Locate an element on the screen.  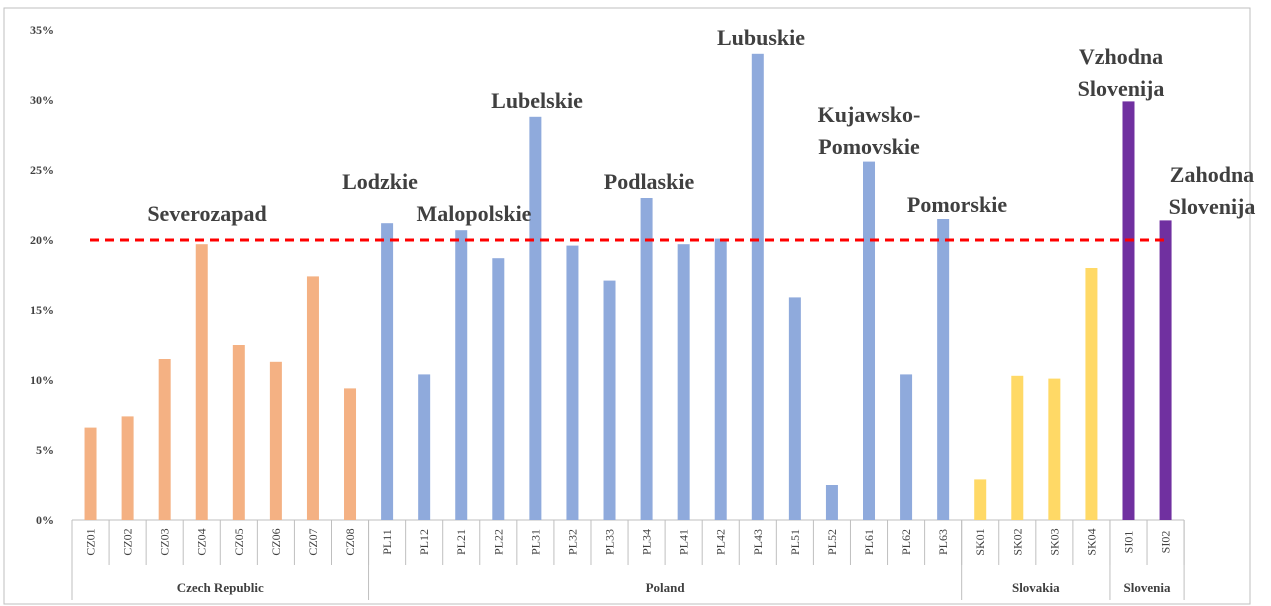
x-tick-label: PL31 is located at coordinates (535, 542).